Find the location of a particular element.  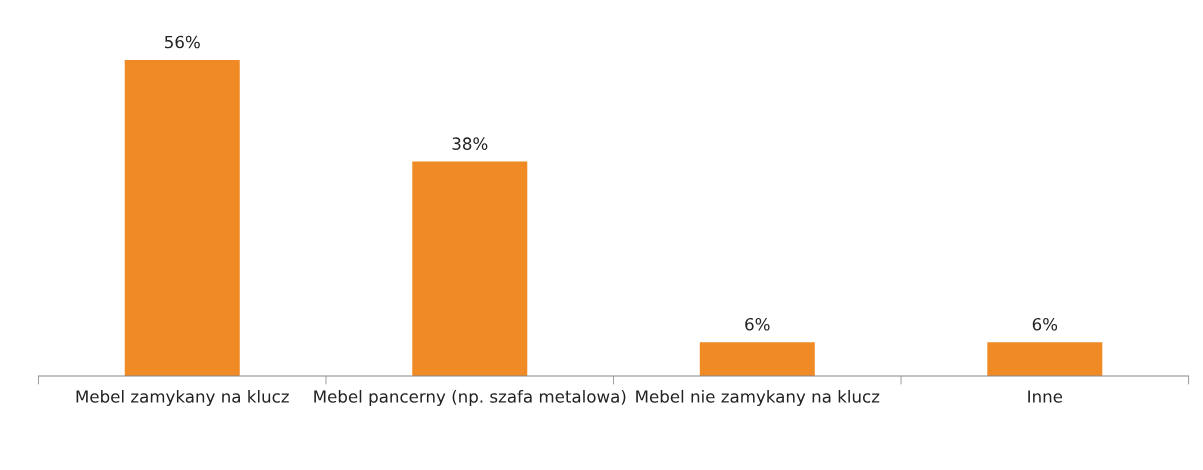

x-tick-label: Mebel nie zamykany na klucz is located at coordinates (758, 398).